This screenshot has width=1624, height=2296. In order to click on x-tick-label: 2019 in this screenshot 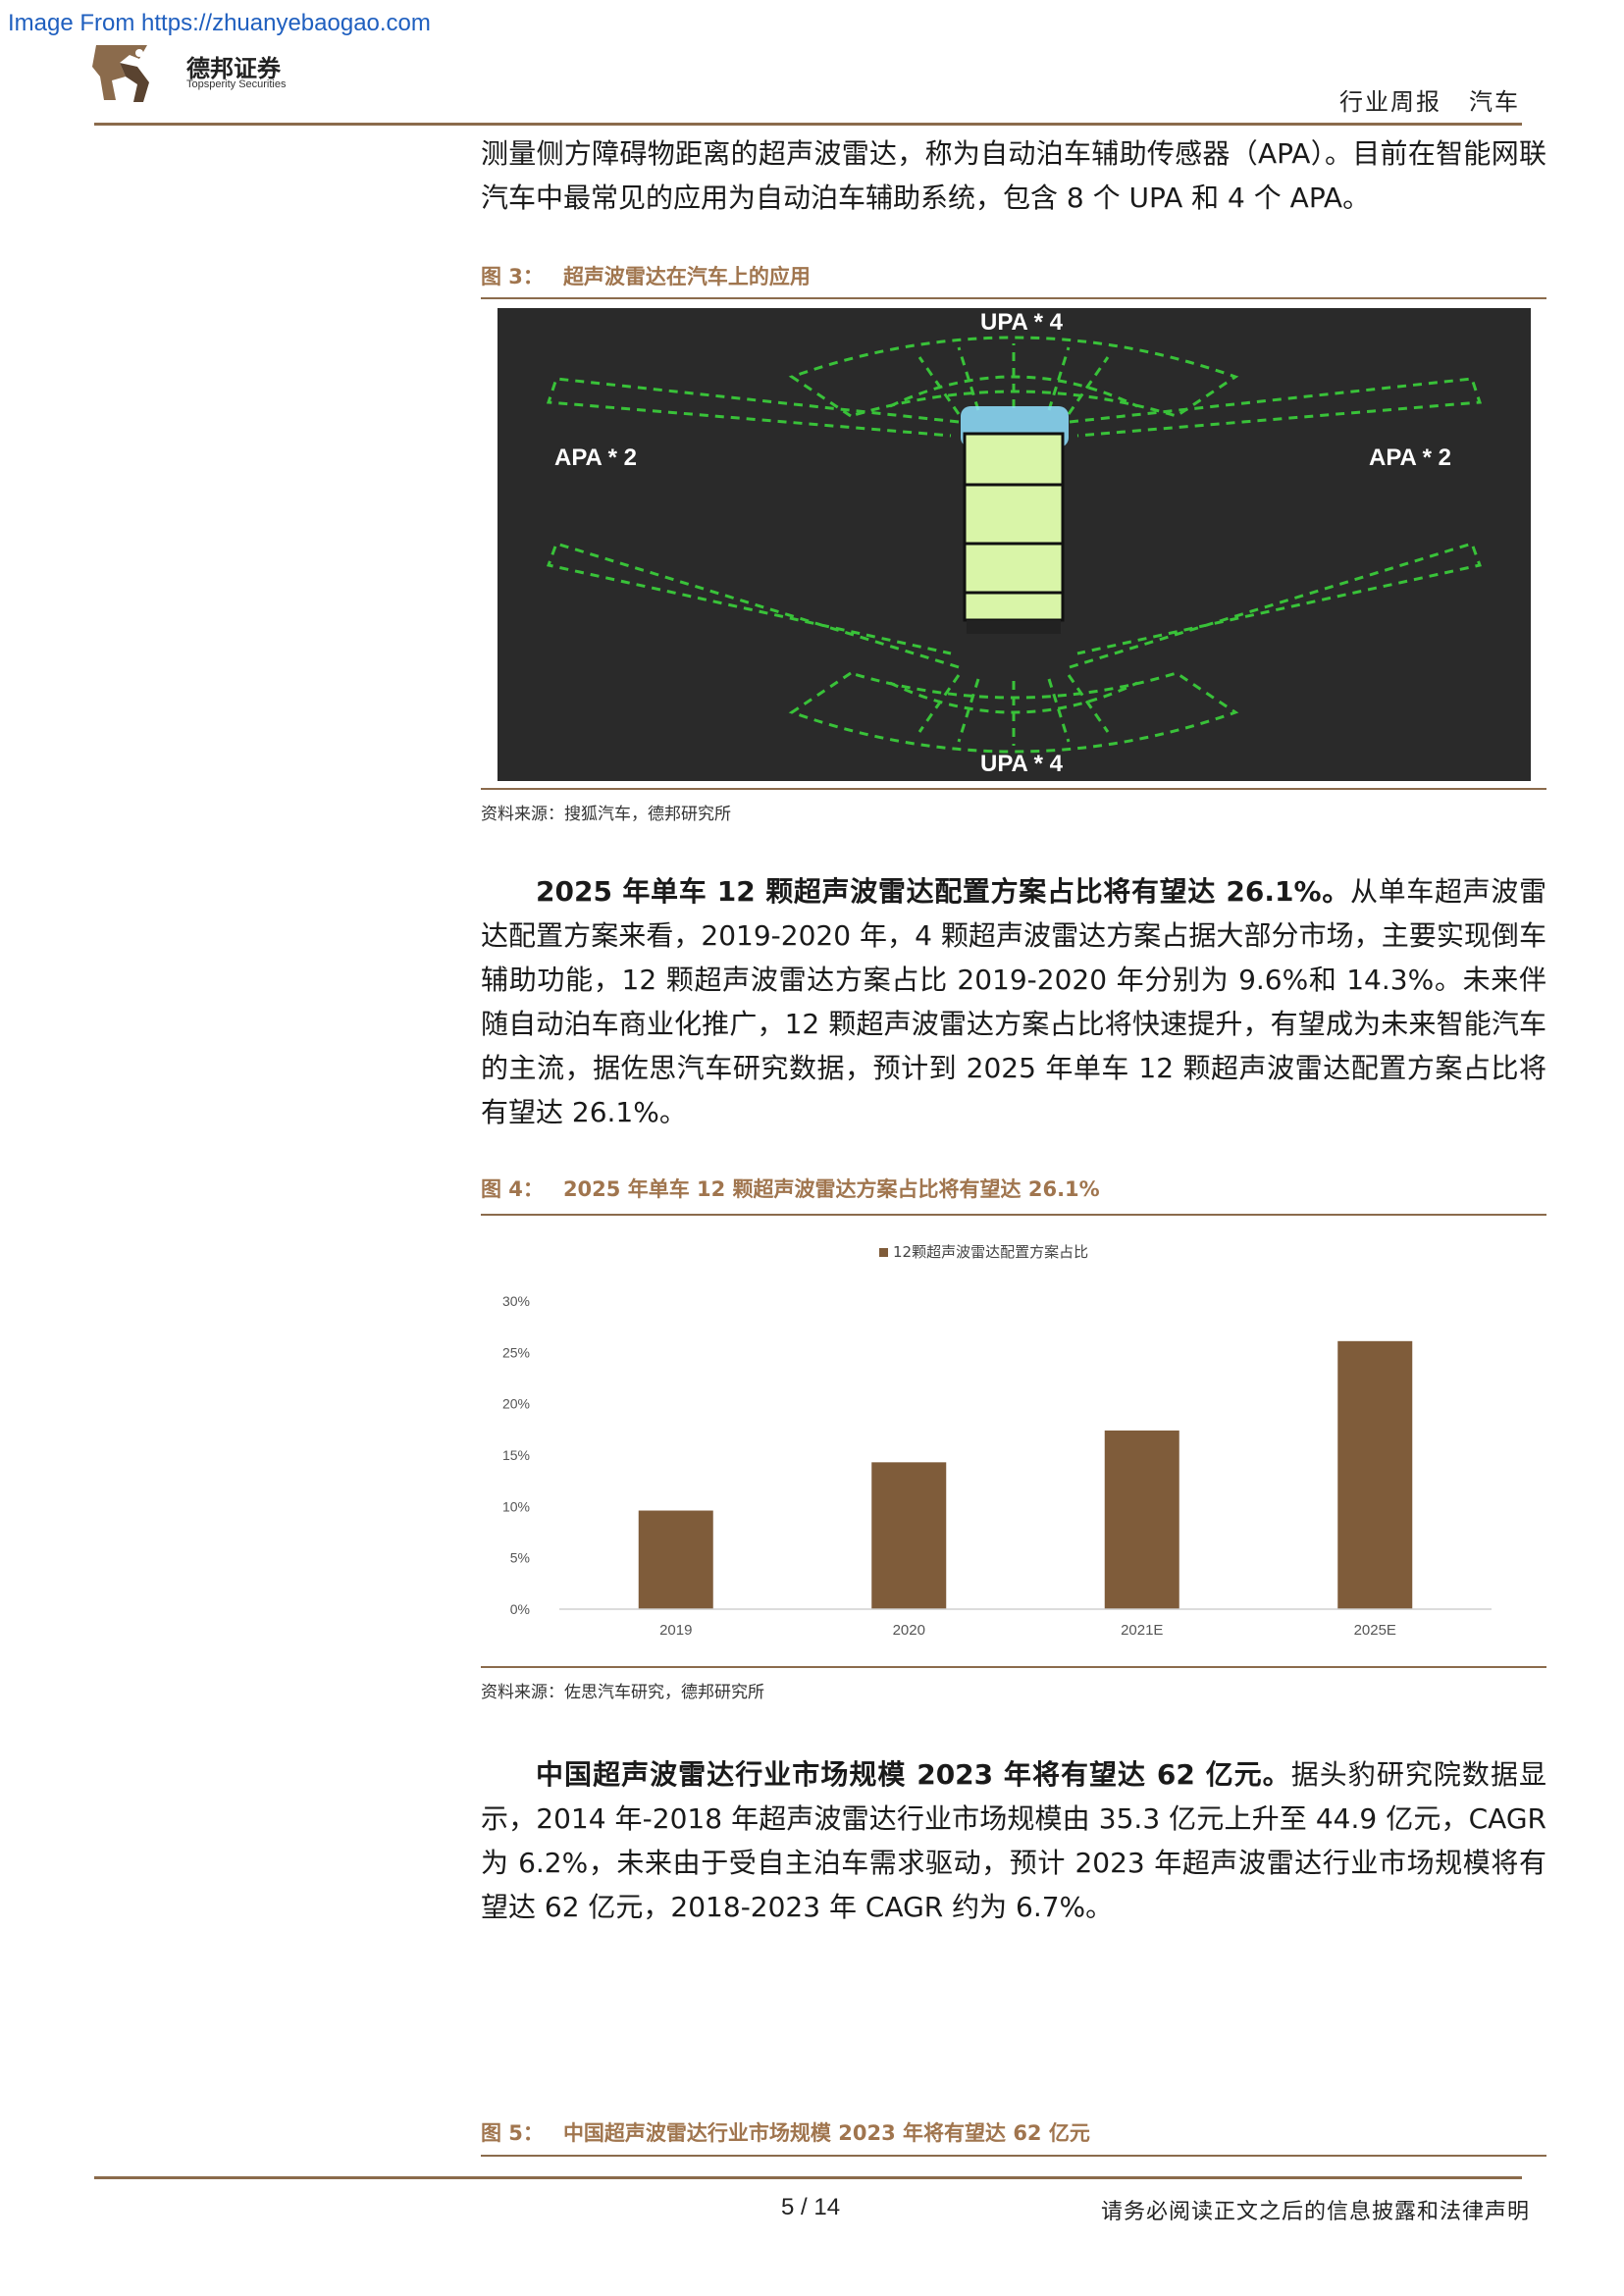, I will do `click(675, 1630)`.